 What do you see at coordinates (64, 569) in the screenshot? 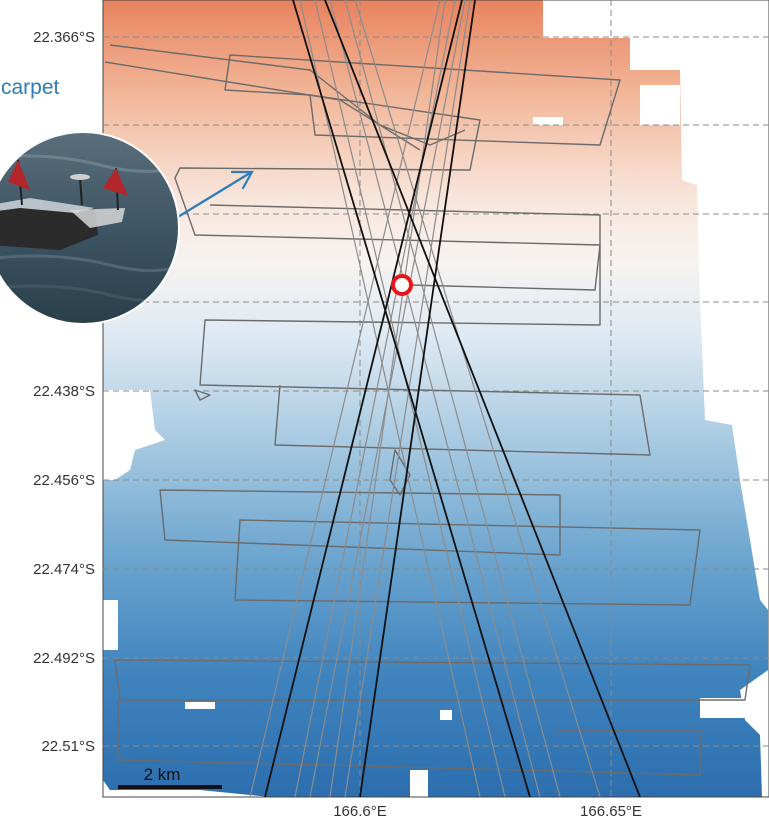
I see `lat-label-4: 22.474°S` at bounding box center [64, 569].